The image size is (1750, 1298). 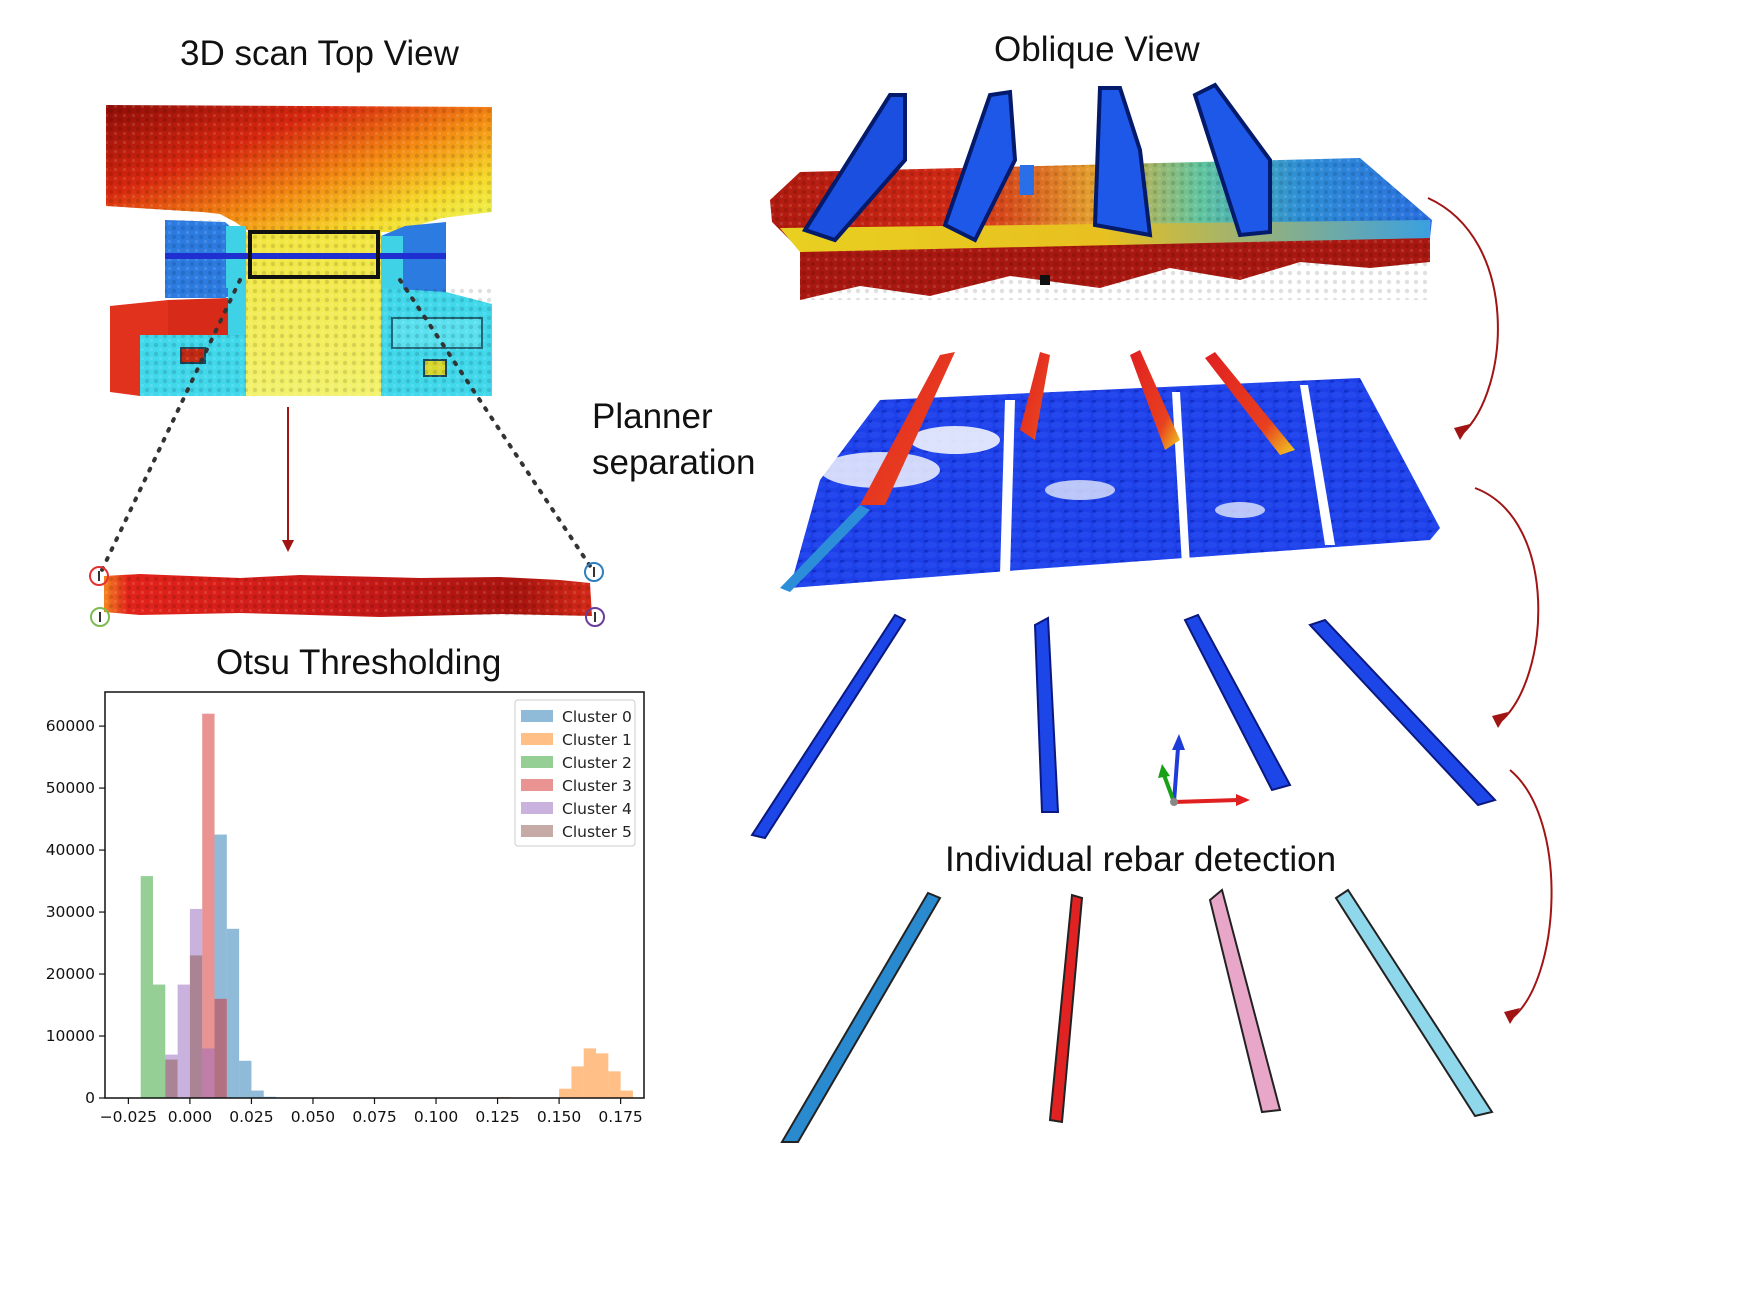 I want to click on individual-rebars, so click(x=1137, y=1015).